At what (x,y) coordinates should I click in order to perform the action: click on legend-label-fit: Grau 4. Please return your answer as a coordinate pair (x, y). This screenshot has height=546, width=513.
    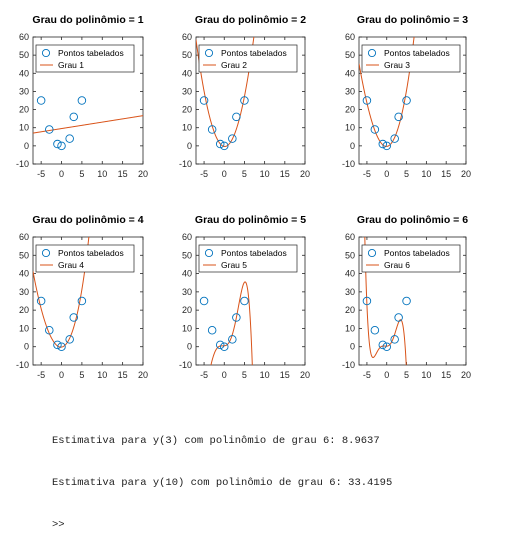
    Looking at the image, I should click on (71, 265).